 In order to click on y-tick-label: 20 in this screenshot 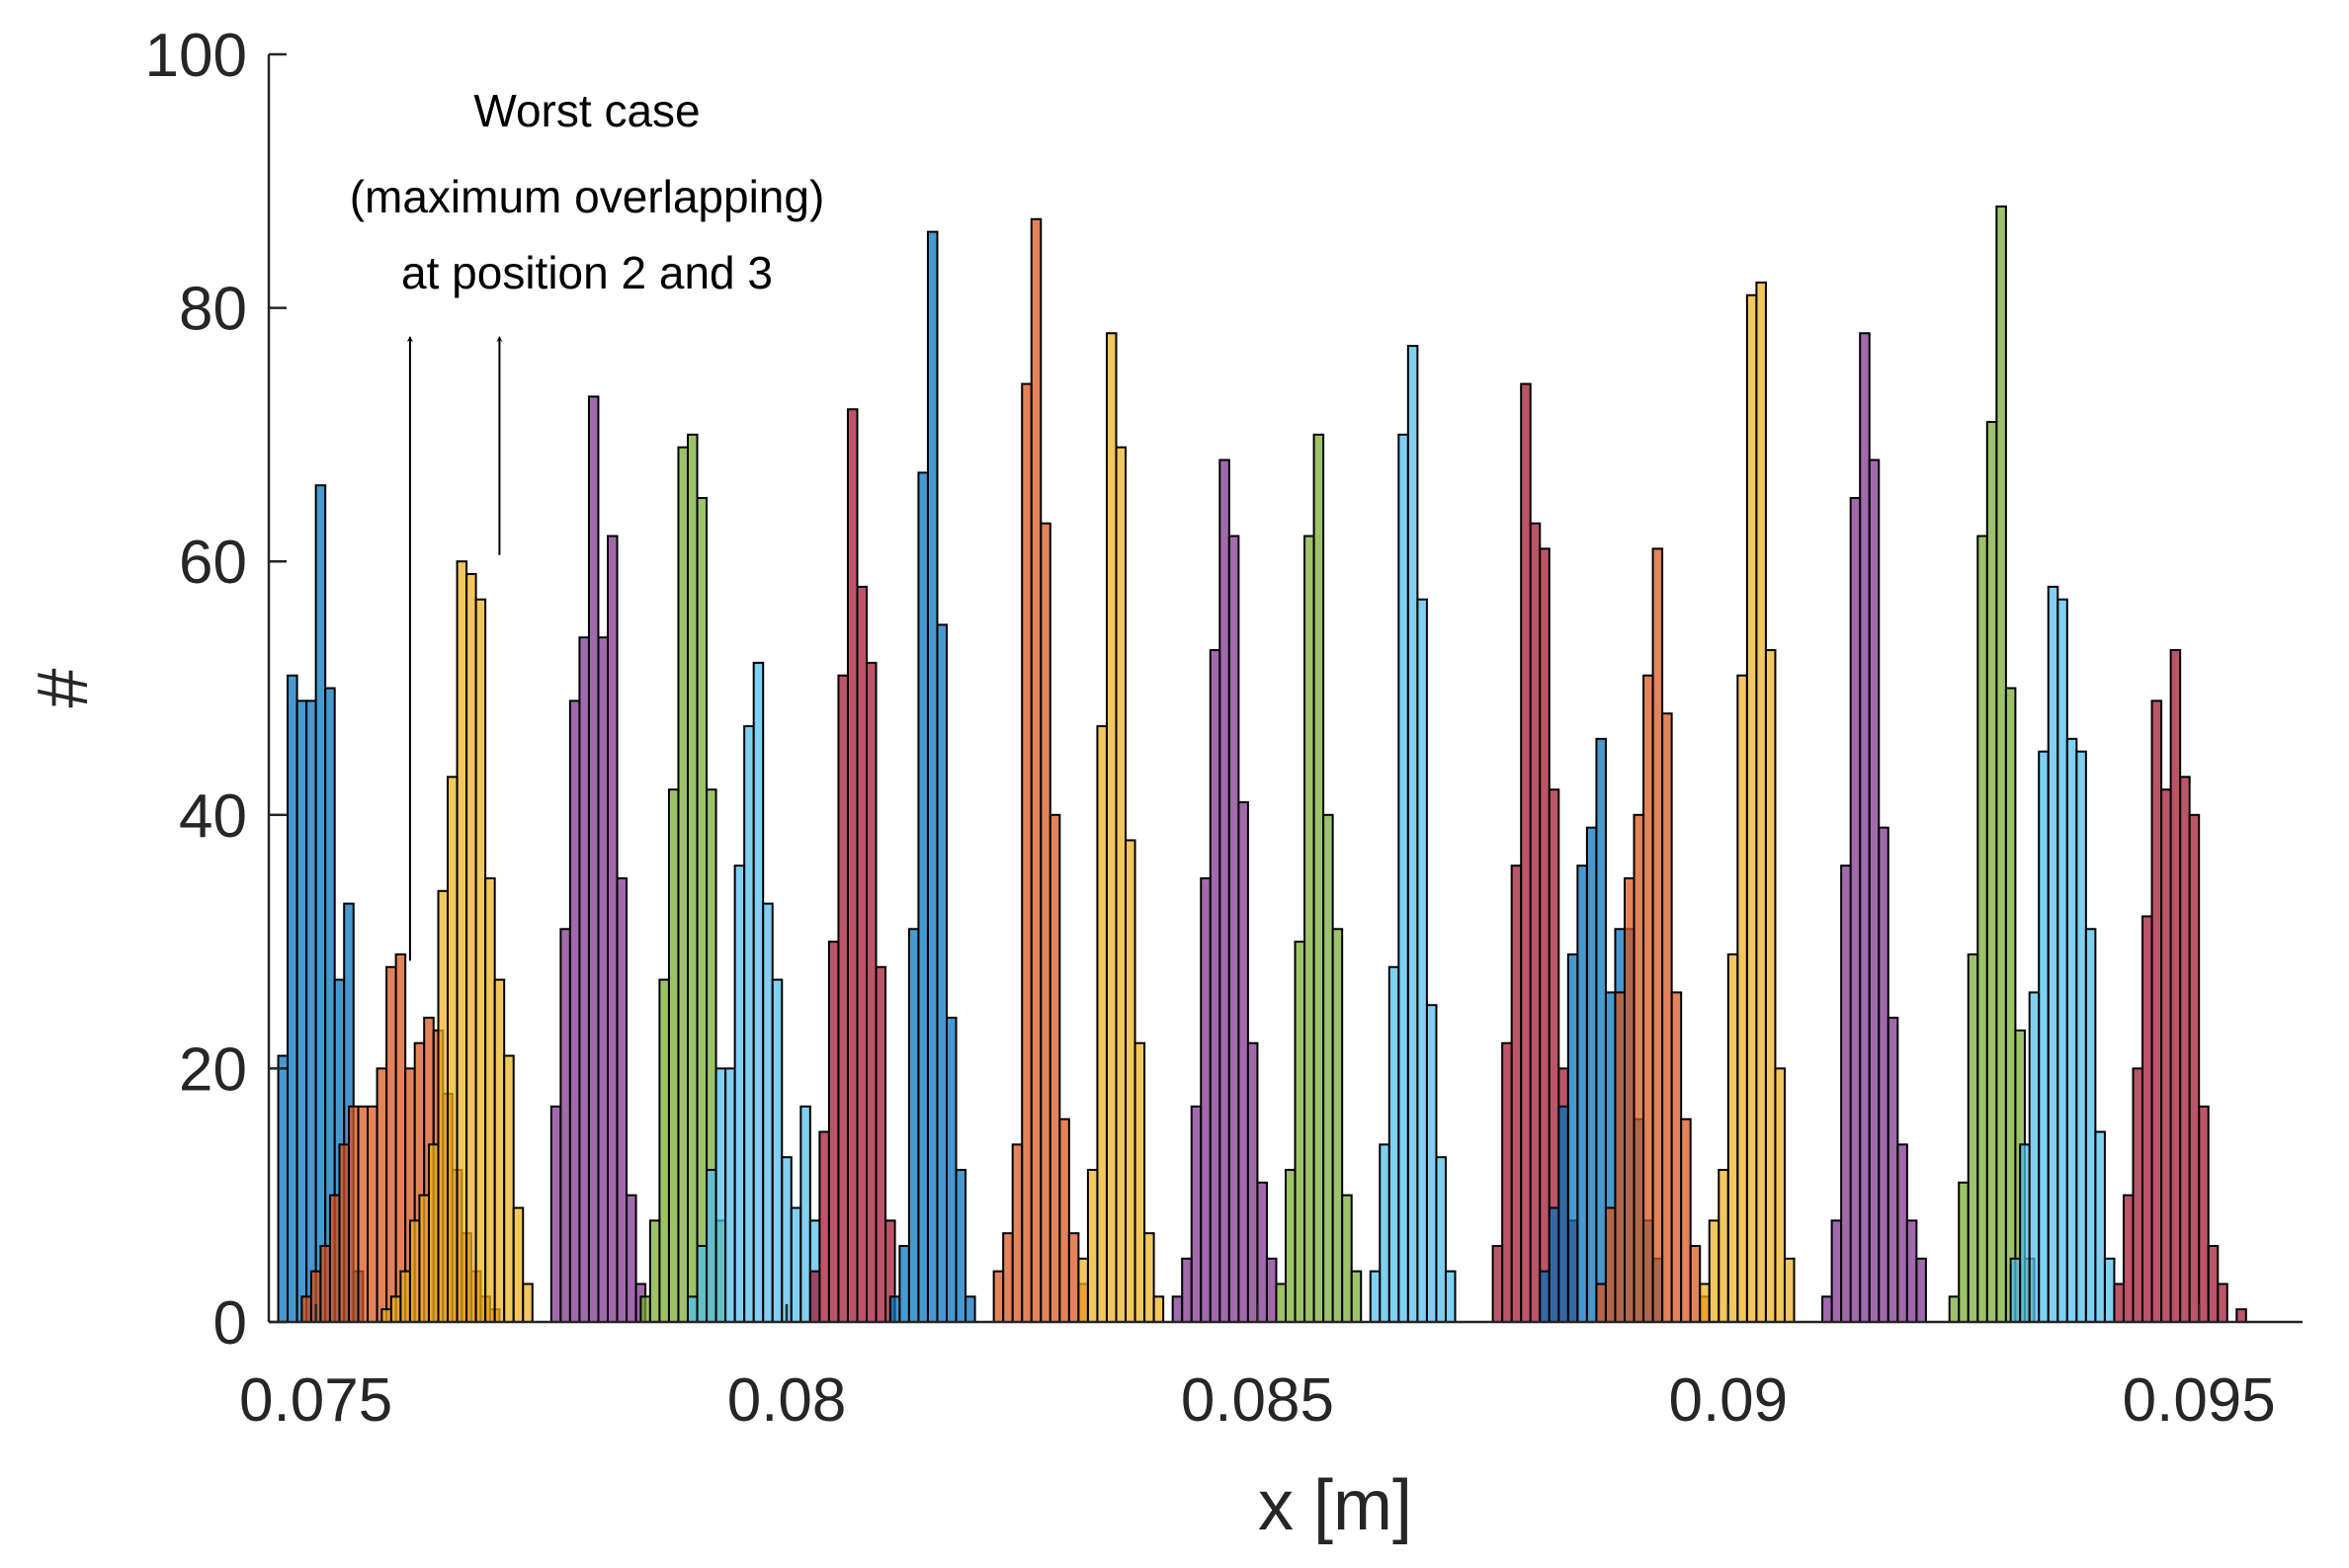, I will do `click(213, 1069)`.